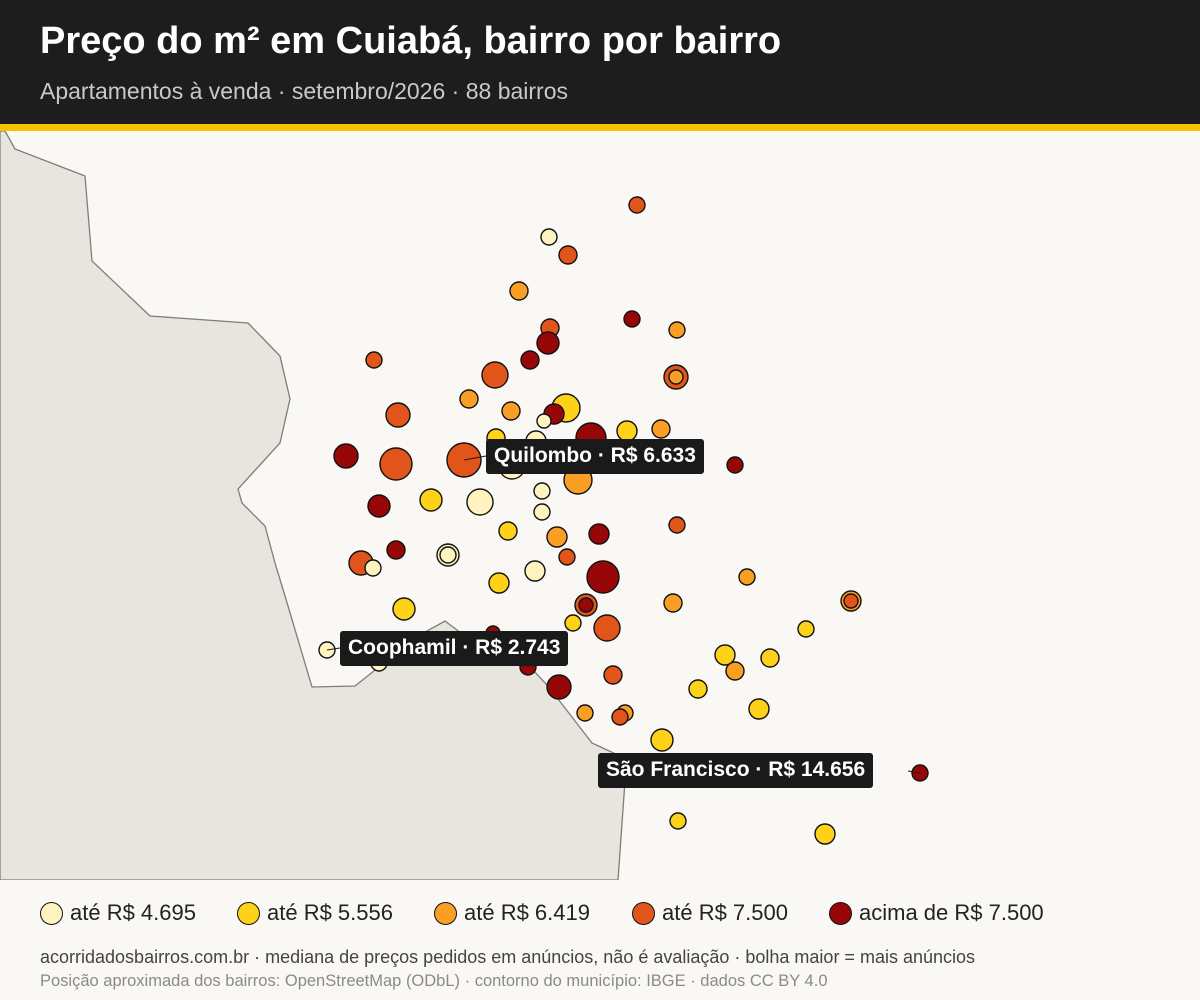 The height and width of the screenshot is (1000, 1200). Describe the element at coordinates (595, 456) in the screenshot. I see `callout-quilombo: Quilombo · R$ 6.633` at that location.